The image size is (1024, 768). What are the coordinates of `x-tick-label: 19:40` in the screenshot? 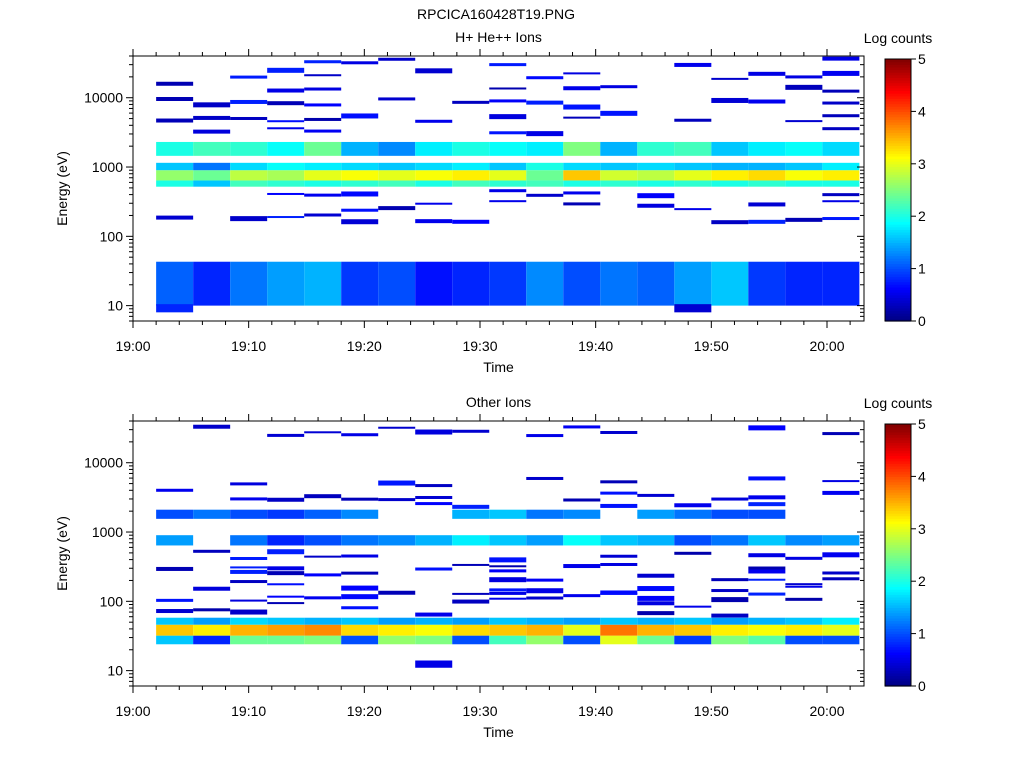 It's located at (595, 346).